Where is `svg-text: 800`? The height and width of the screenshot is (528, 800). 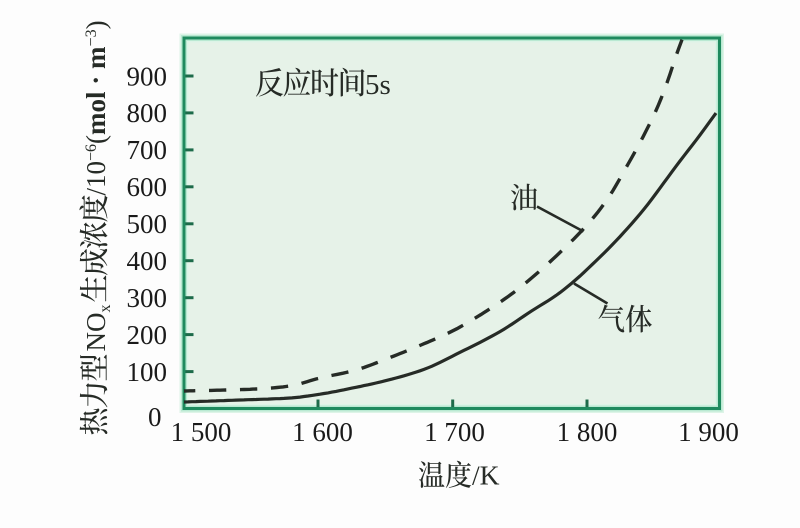
svg-text: 800 is located at coordinates (147, 113).